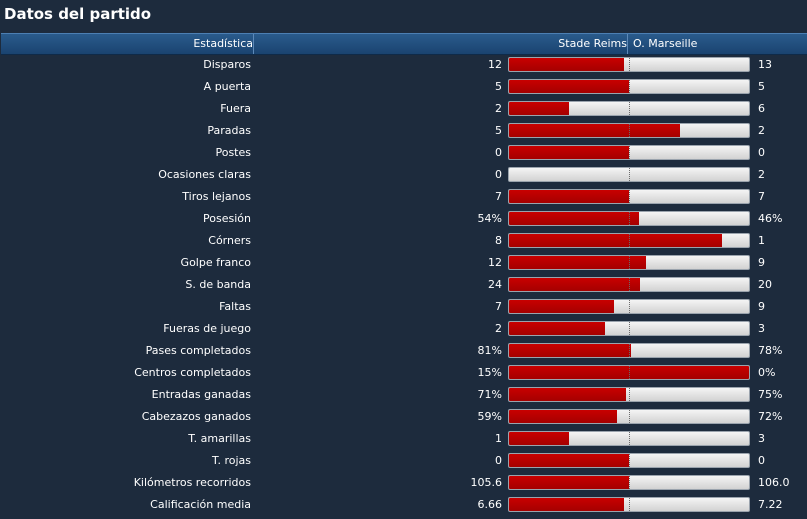 This screenshot has height=519, width=807. I want to click on stat-row: Córners 8 1, so click(403, 241).